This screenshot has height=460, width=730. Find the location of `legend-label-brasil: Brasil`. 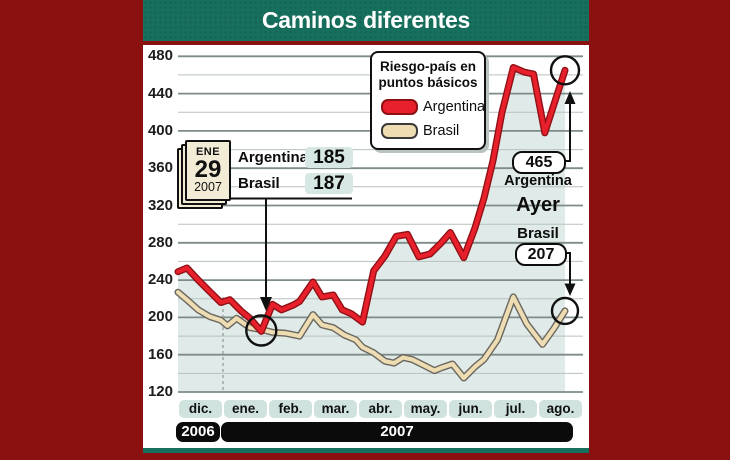

legend-label-brasil: Brasil is located at coordinates (441, 131).